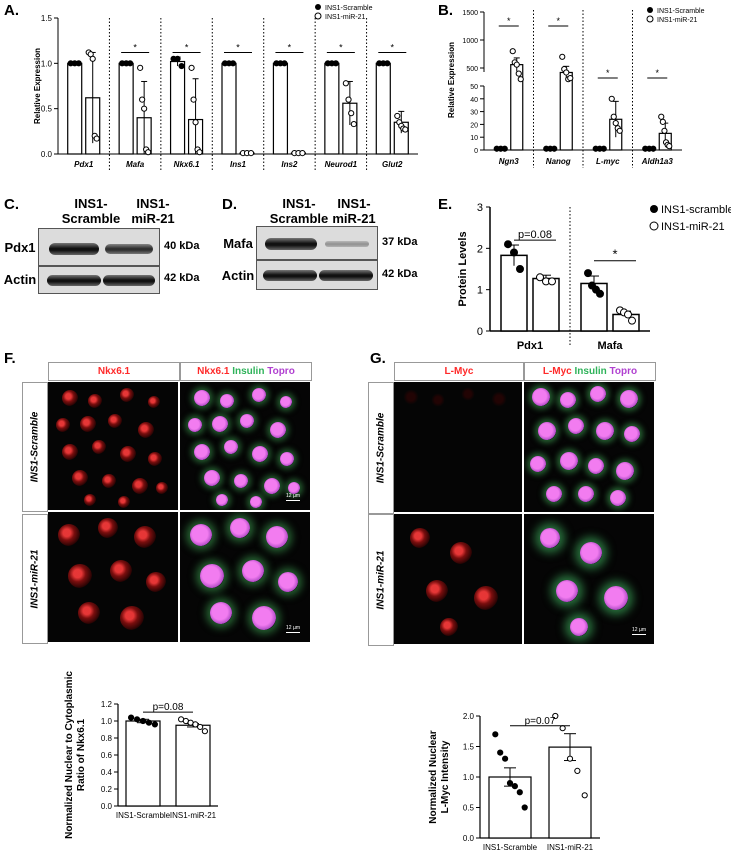 Image resolution: width=731 pixels, height=856 pixels. I want to click on blot-d-actin-kda: 42 kDa, so click(400, 274).